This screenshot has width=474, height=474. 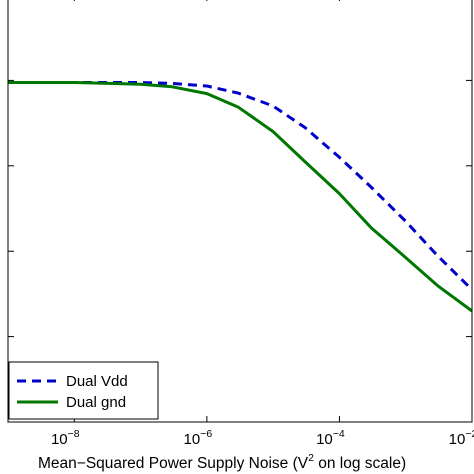 I want to click on x-tick-label: 10⁻⁴, so click(x=330, y=438).